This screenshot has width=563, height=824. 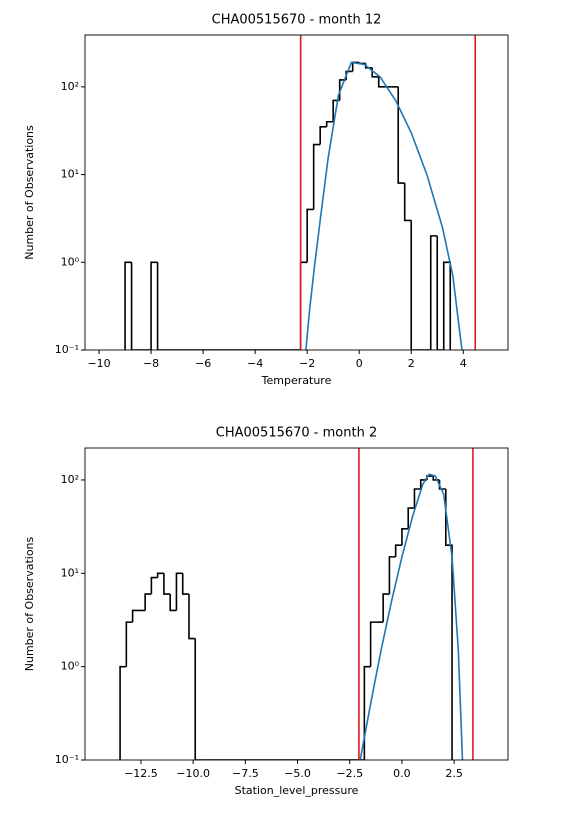 What do you see at coordinates (297, 773) in the screenshot?
I see `x-tick-label: −5.0` at bounding box center [297, 773].